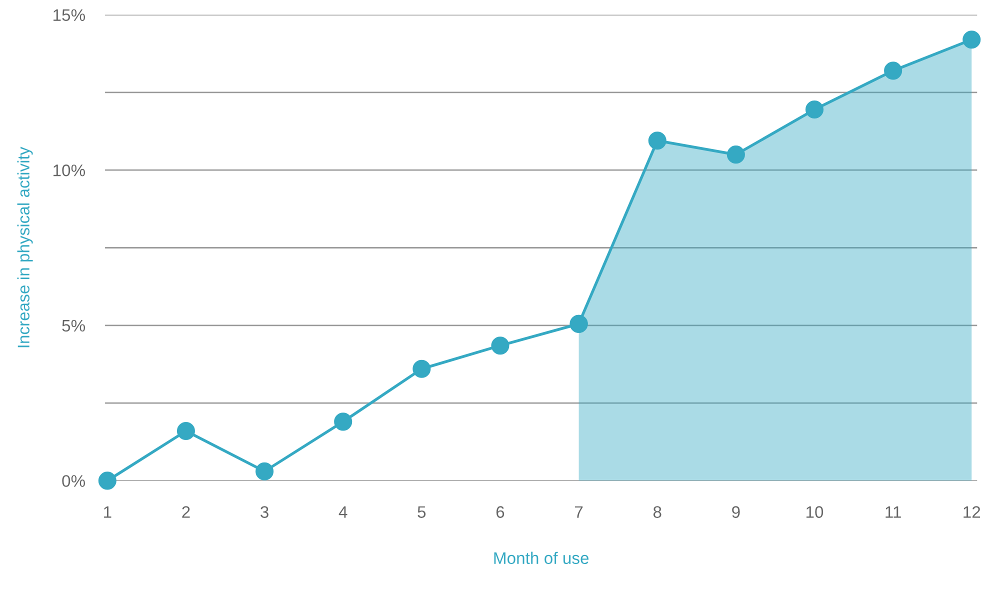  What do you see at coordinates (186, 512) in the screenshot?
I see `x-tick-label: 2` at bounding box center [186, 512].